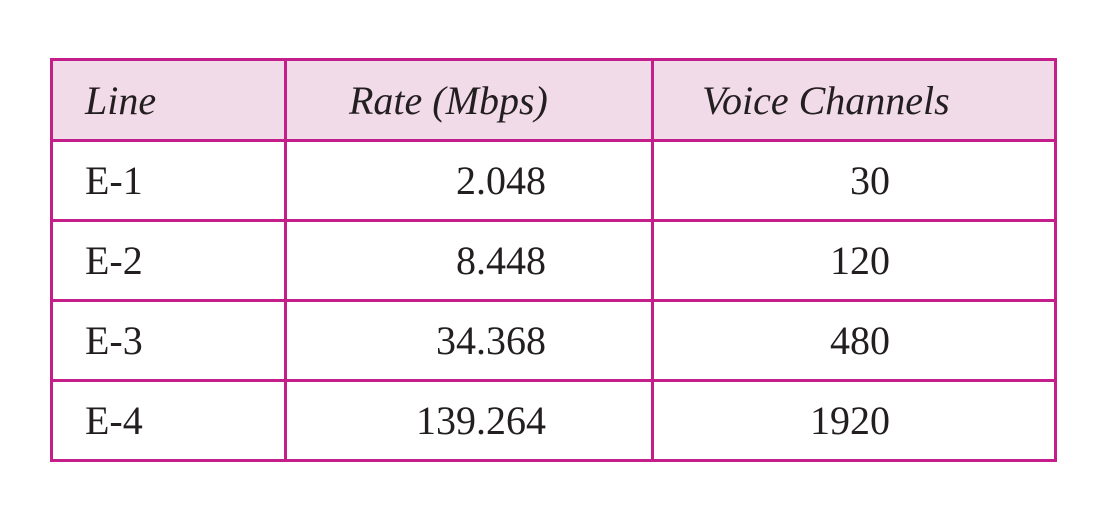  Describe the element at coordinates (469, 100) in the screenshot. I see `header-rate: Rate (Mbps)` at that location.